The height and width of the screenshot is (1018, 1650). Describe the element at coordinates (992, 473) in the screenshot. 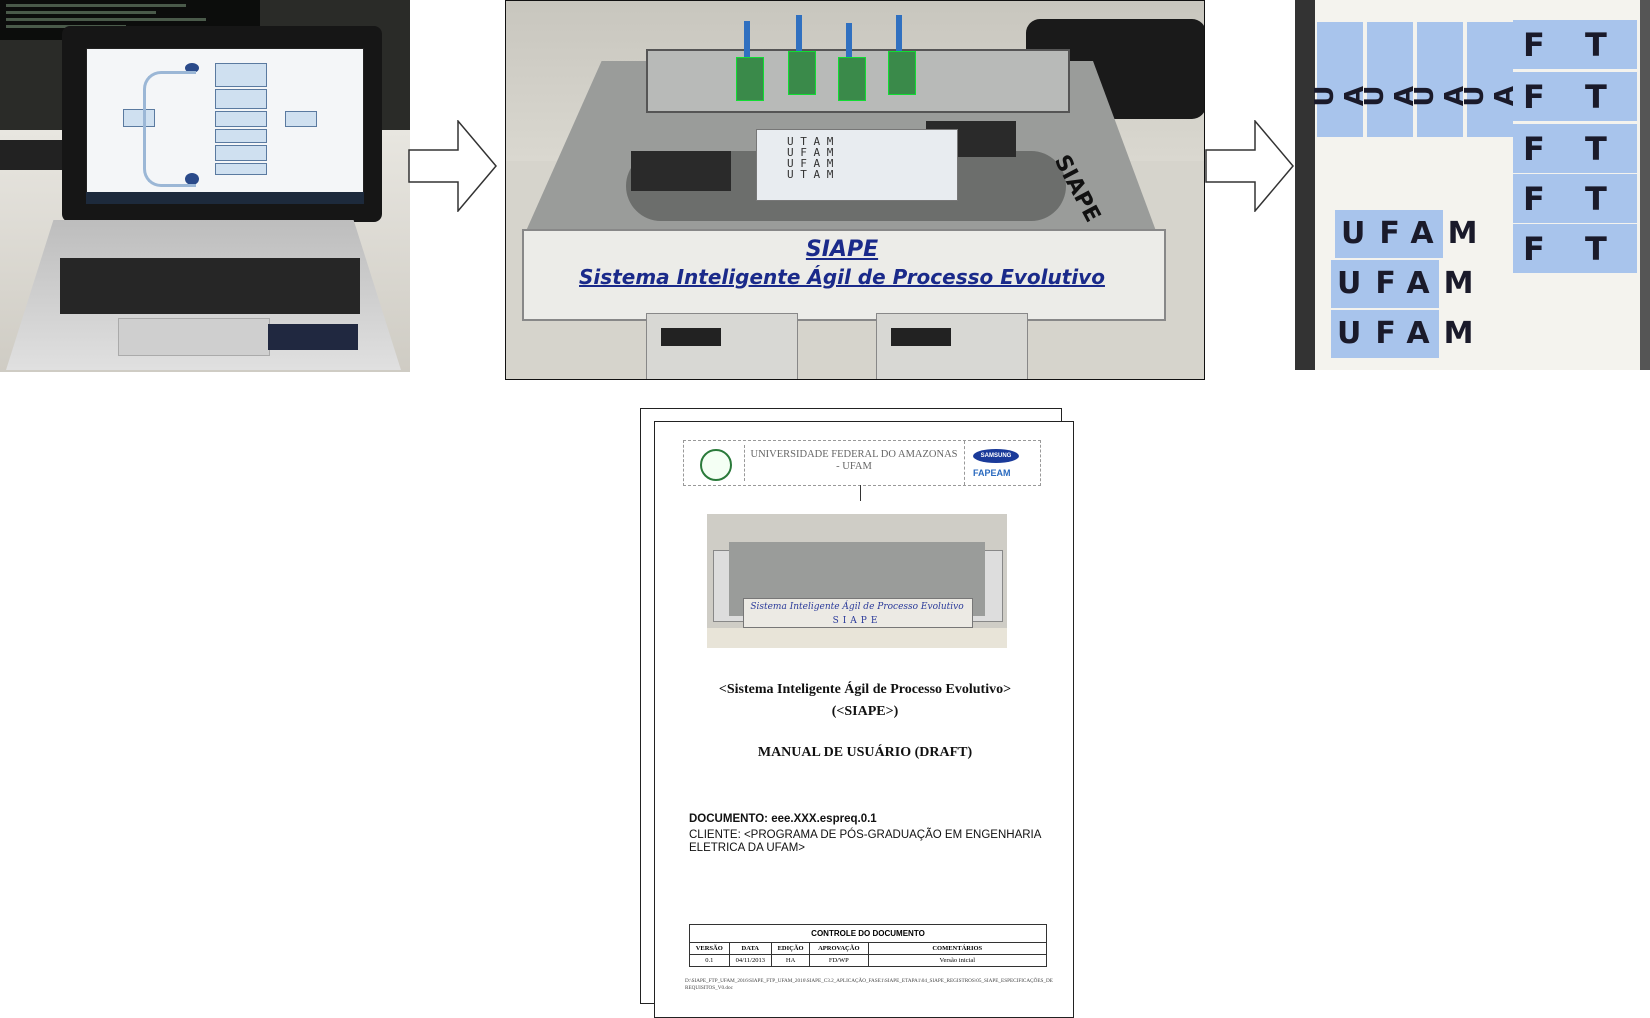

I see `fapeam-logo: FAPEAM` at that location.